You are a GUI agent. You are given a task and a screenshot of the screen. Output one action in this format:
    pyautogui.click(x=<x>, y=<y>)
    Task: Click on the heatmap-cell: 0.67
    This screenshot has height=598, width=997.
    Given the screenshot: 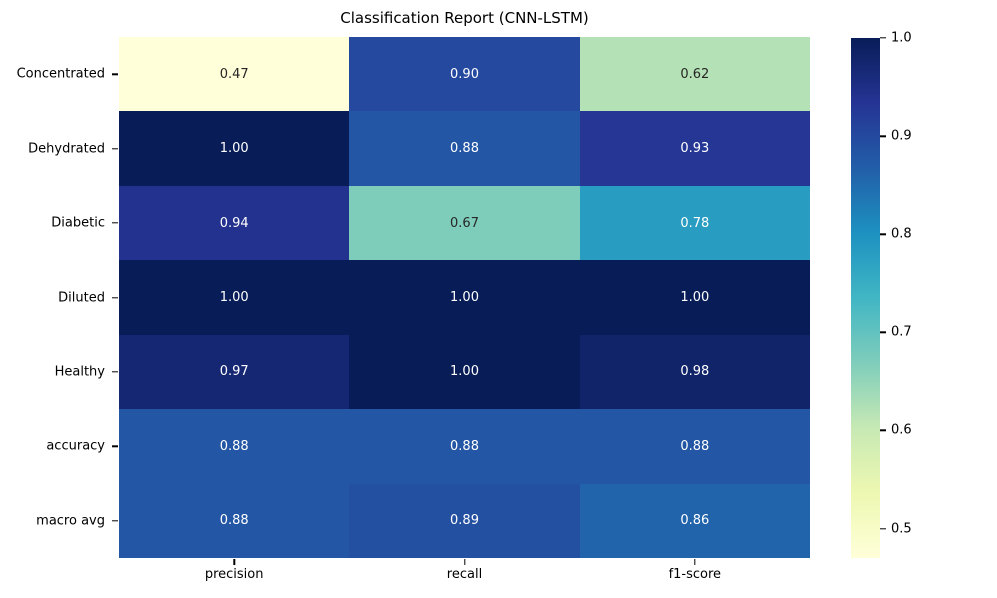 What is the action you would take?
    pyautogui.click(x=464, y=223)
    